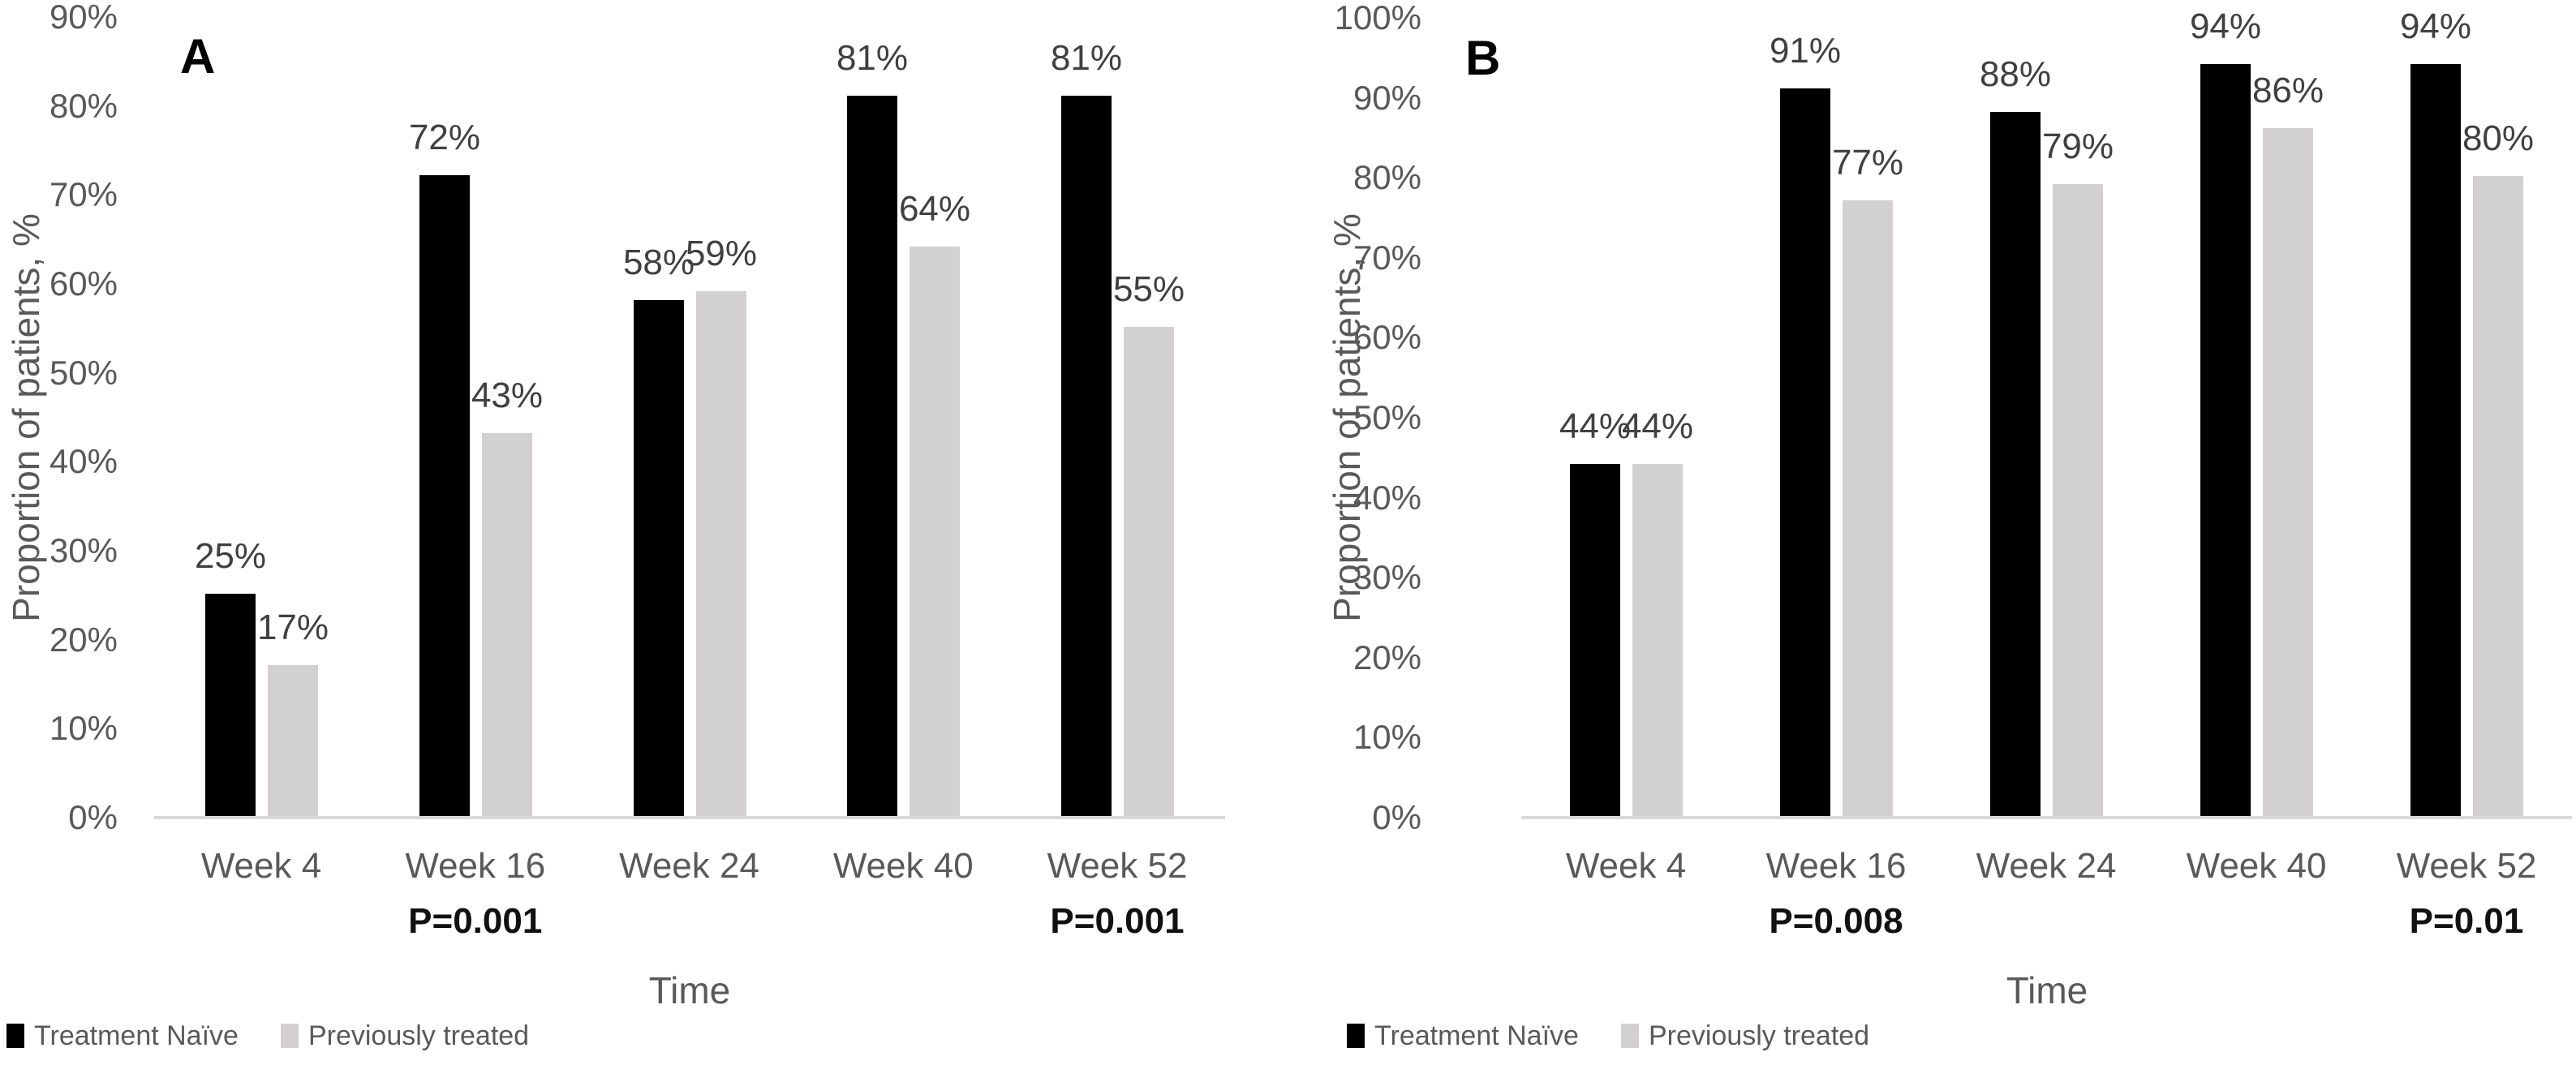 The width and height of the screenshot is (2576, 1065). Describe the element at coordinates (444, 137) in the screenshot. I see `bar-data-label-treatment-na-ve-week-16-a: 72%` at that location.